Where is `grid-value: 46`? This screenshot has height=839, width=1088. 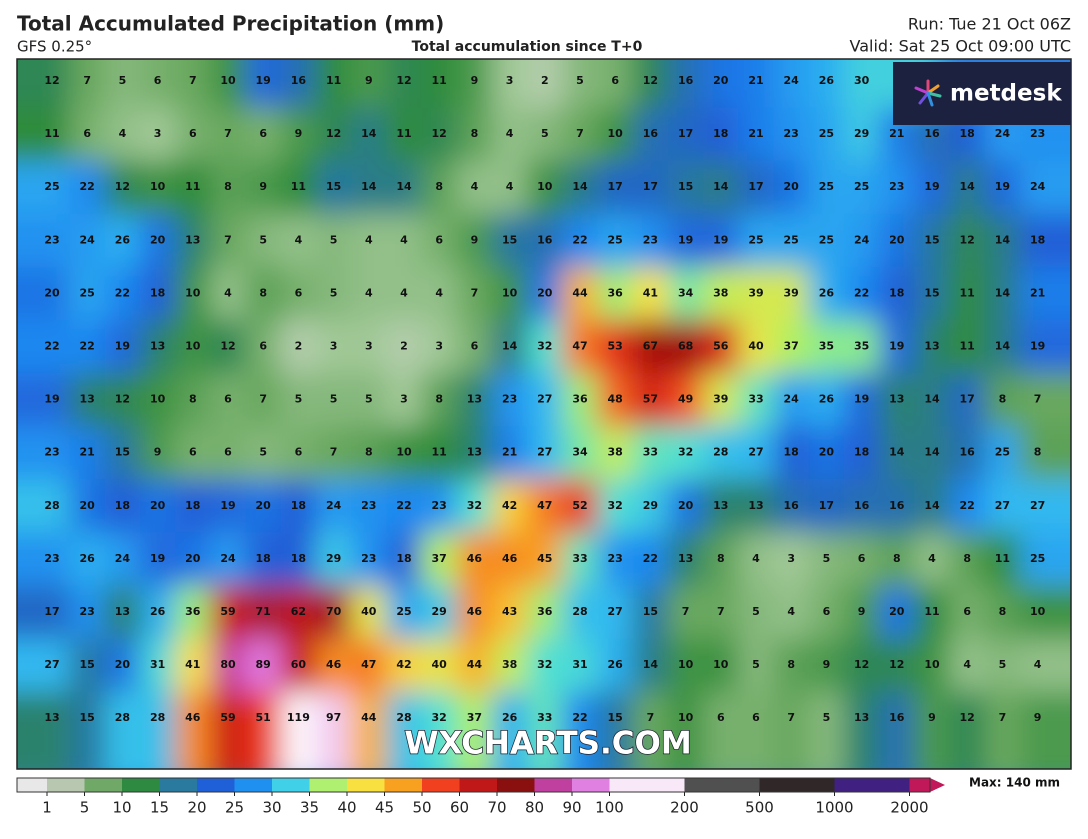
grid-value: 46 is located at coordinates (510, 558).